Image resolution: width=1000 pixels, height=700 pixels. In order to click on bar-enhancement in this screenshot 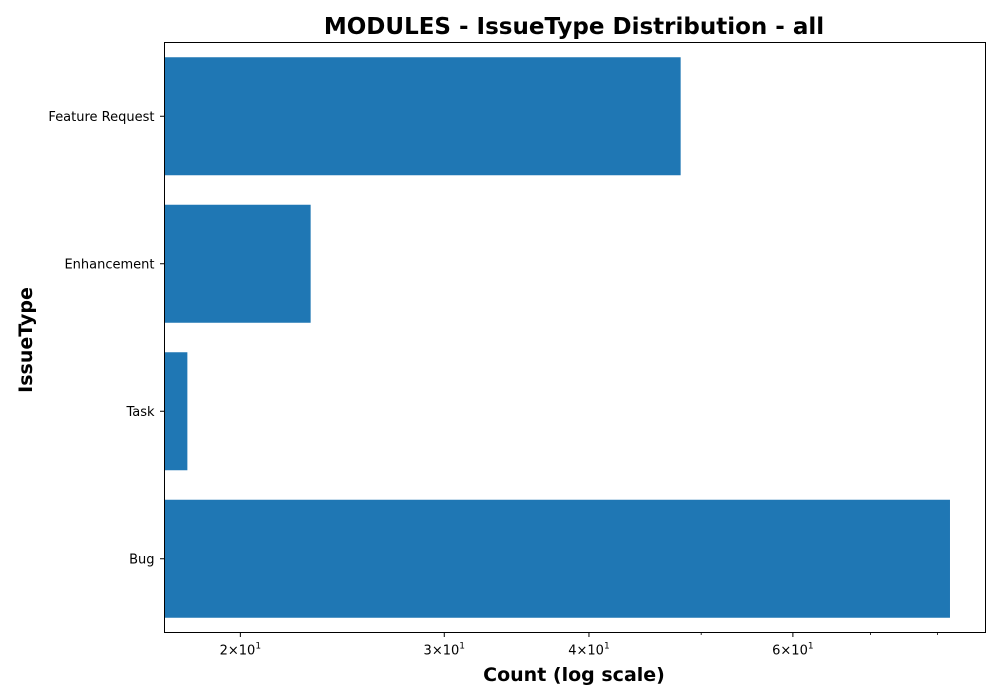, I will do `click(237, 263)`.